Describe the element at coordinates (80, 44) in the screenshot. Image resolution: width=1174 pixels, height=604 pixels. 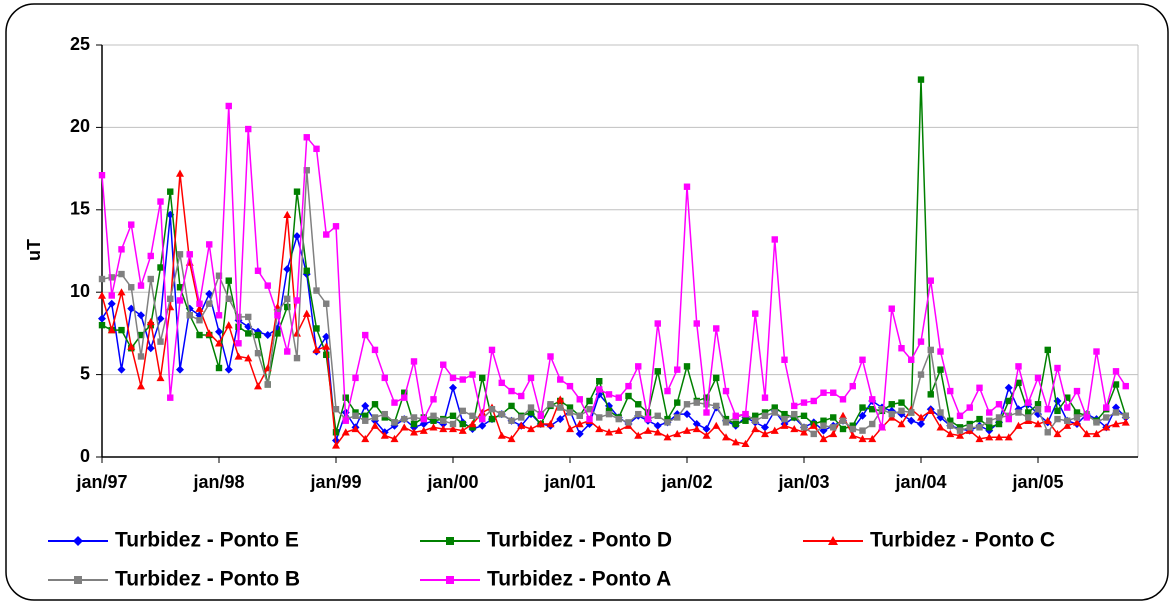
I see `y-tick-label: 25` at that location.